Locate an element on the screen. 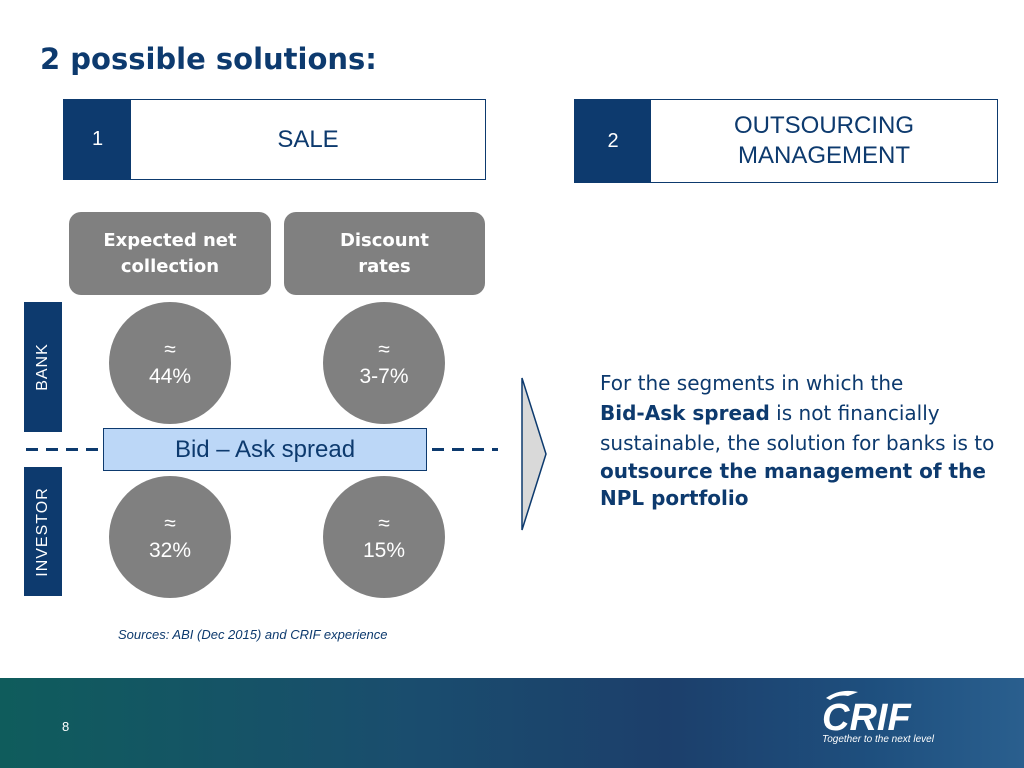 The height and width of the screenshot is (768, 1024). header-expected-net-collection: Expected net collection is located at coordinates (170, 253).